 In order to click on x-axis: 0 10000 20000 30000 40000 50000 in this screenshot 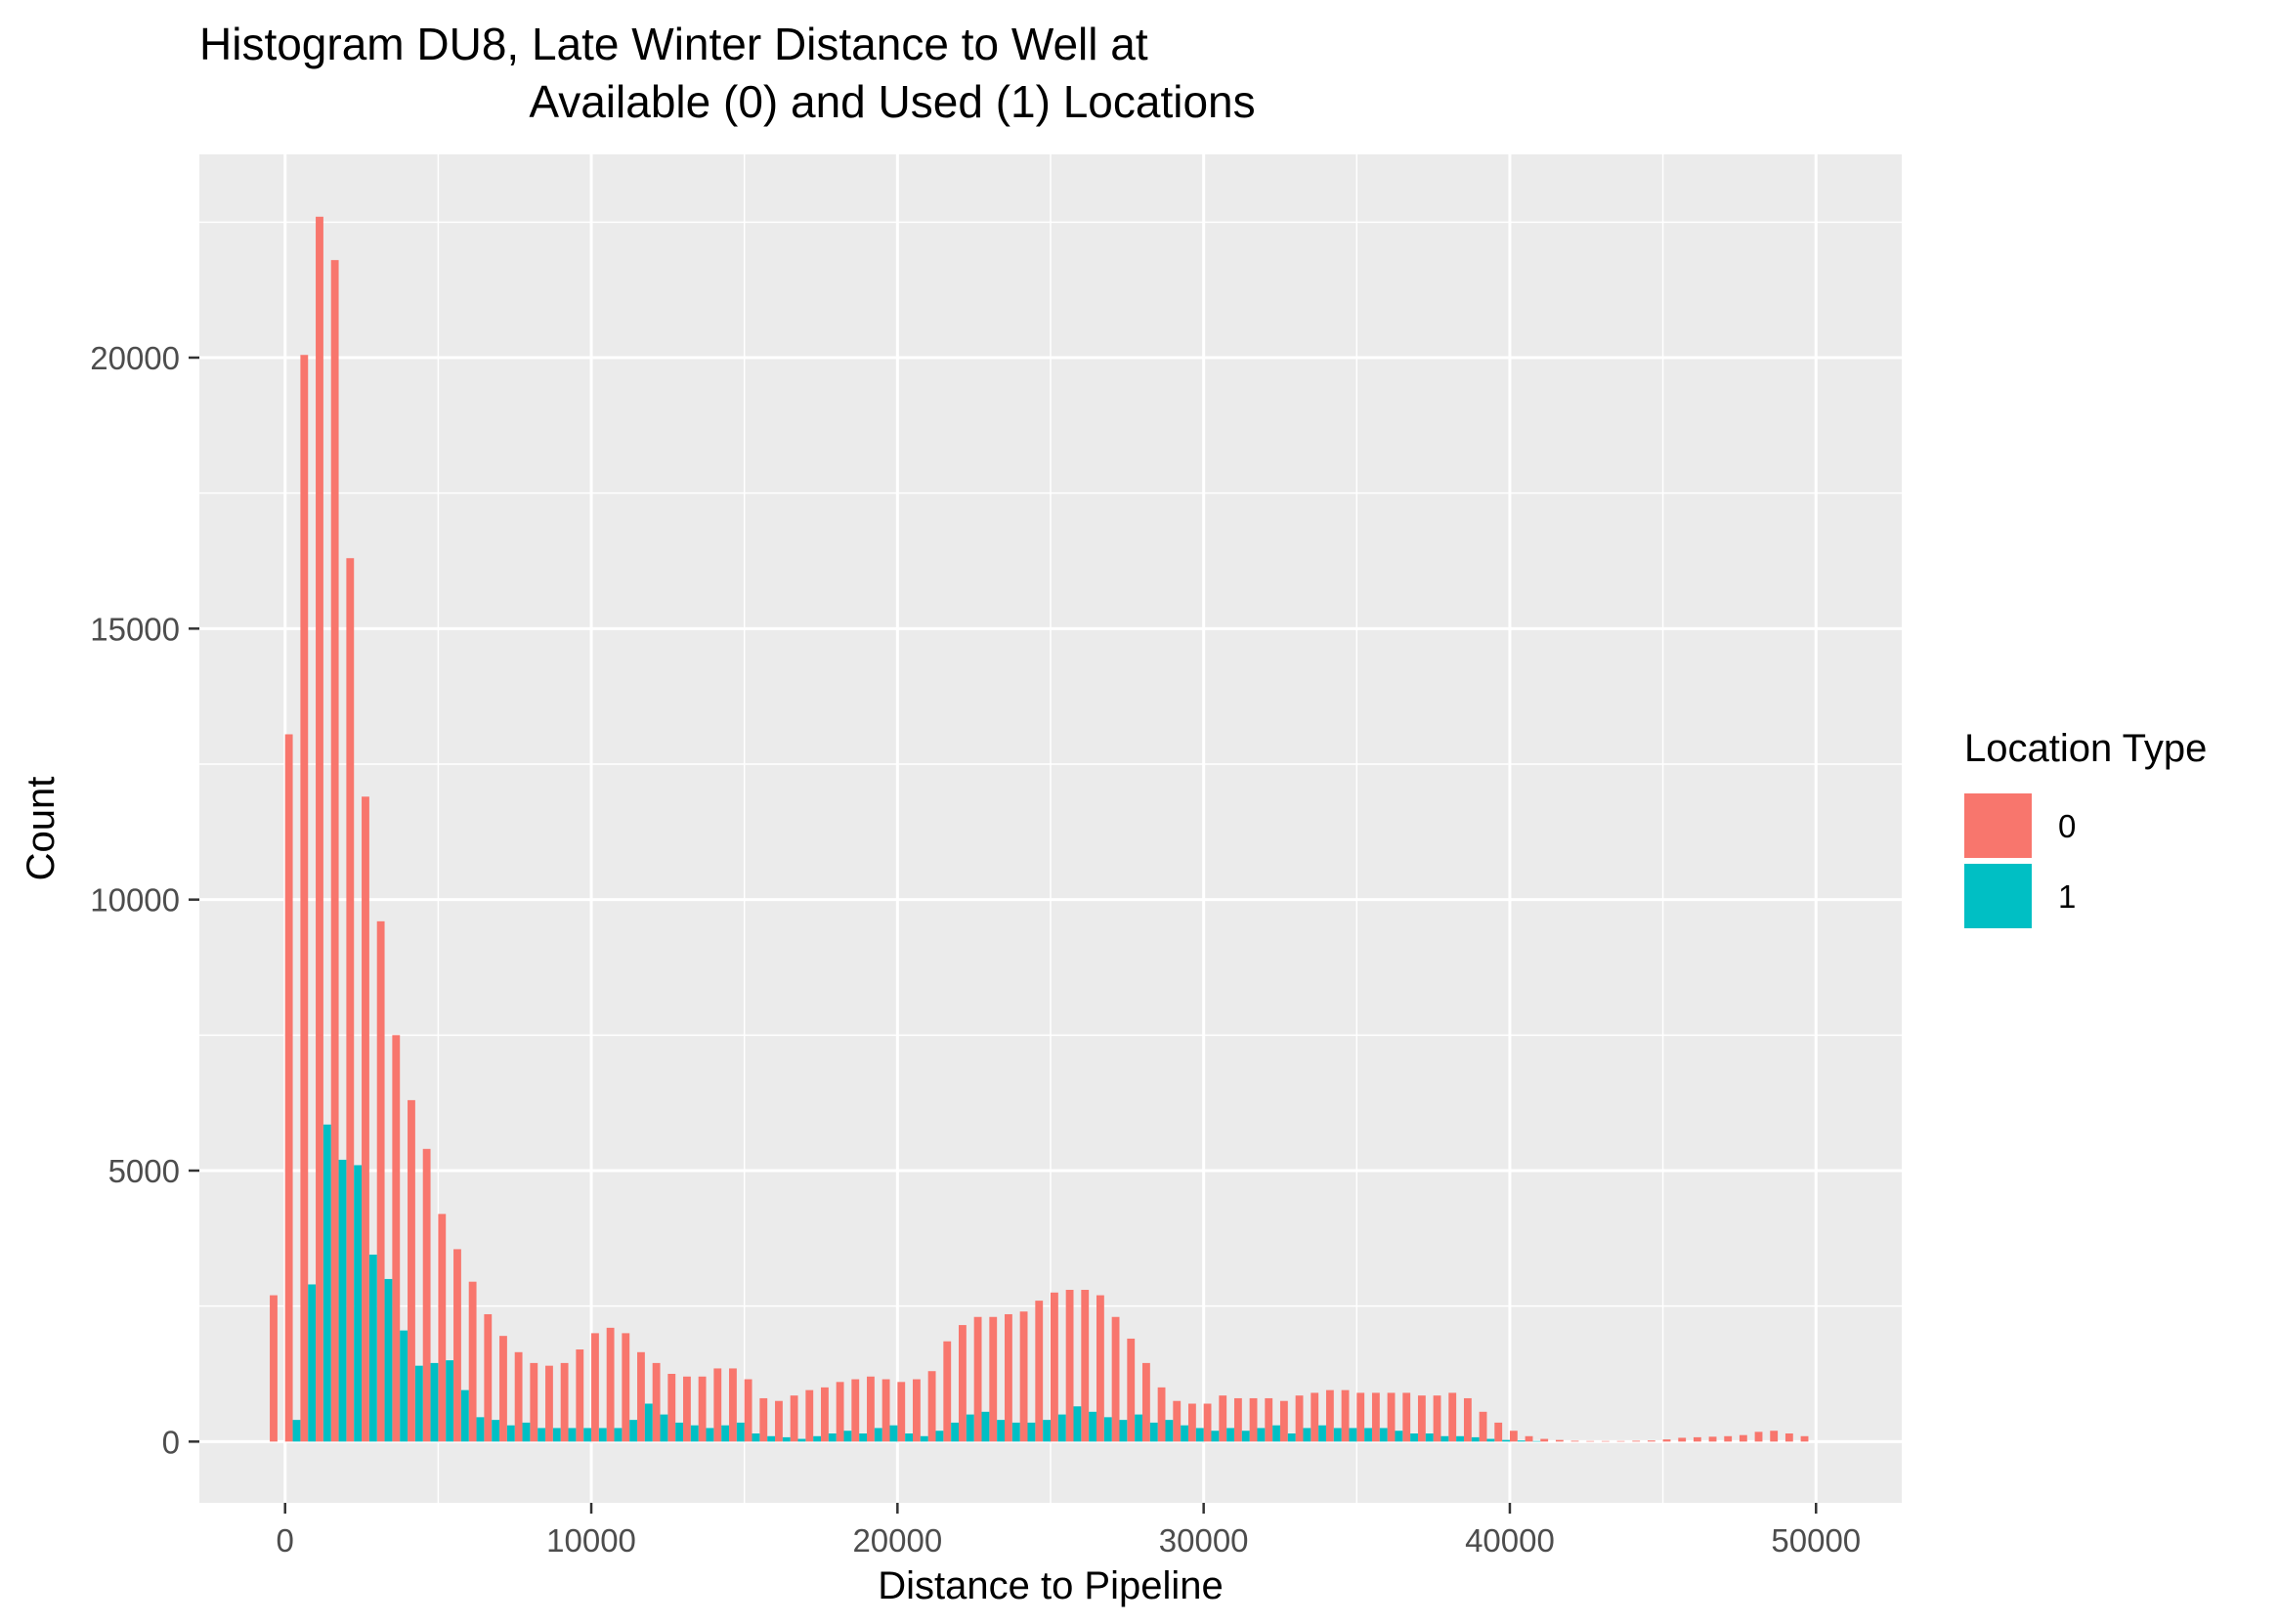, I will do `click(1069, 1531)`.